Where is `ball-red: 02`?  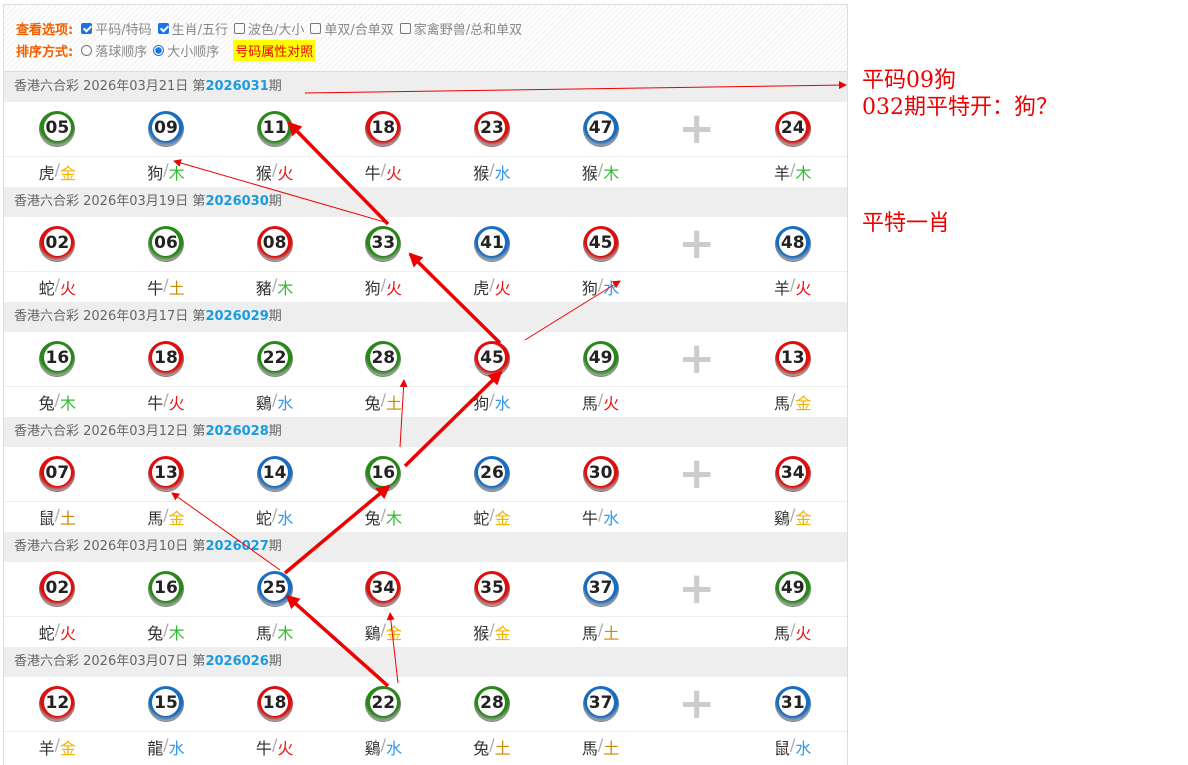
ball-red: 02 is located at coordinates (57, 244).